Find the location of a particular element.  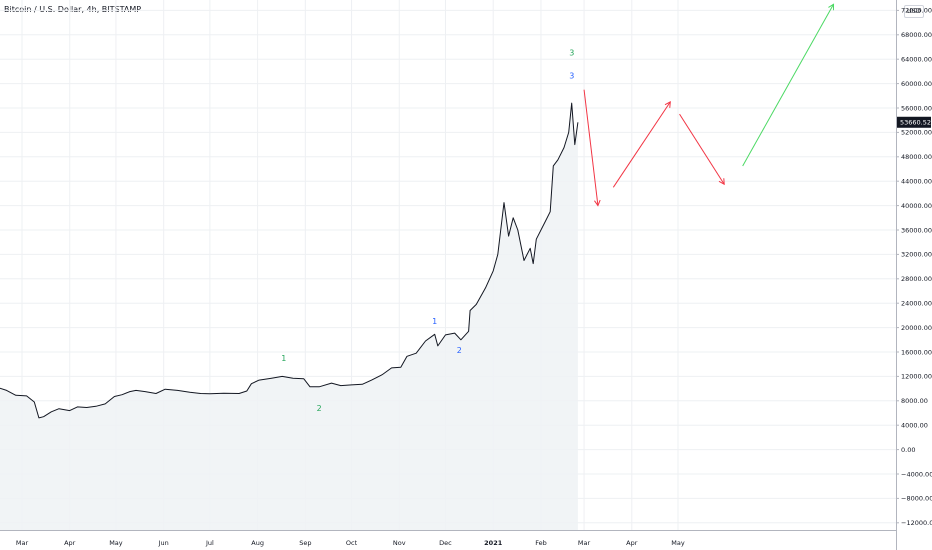

currency-button: USD is located at coordinates (914, 11).